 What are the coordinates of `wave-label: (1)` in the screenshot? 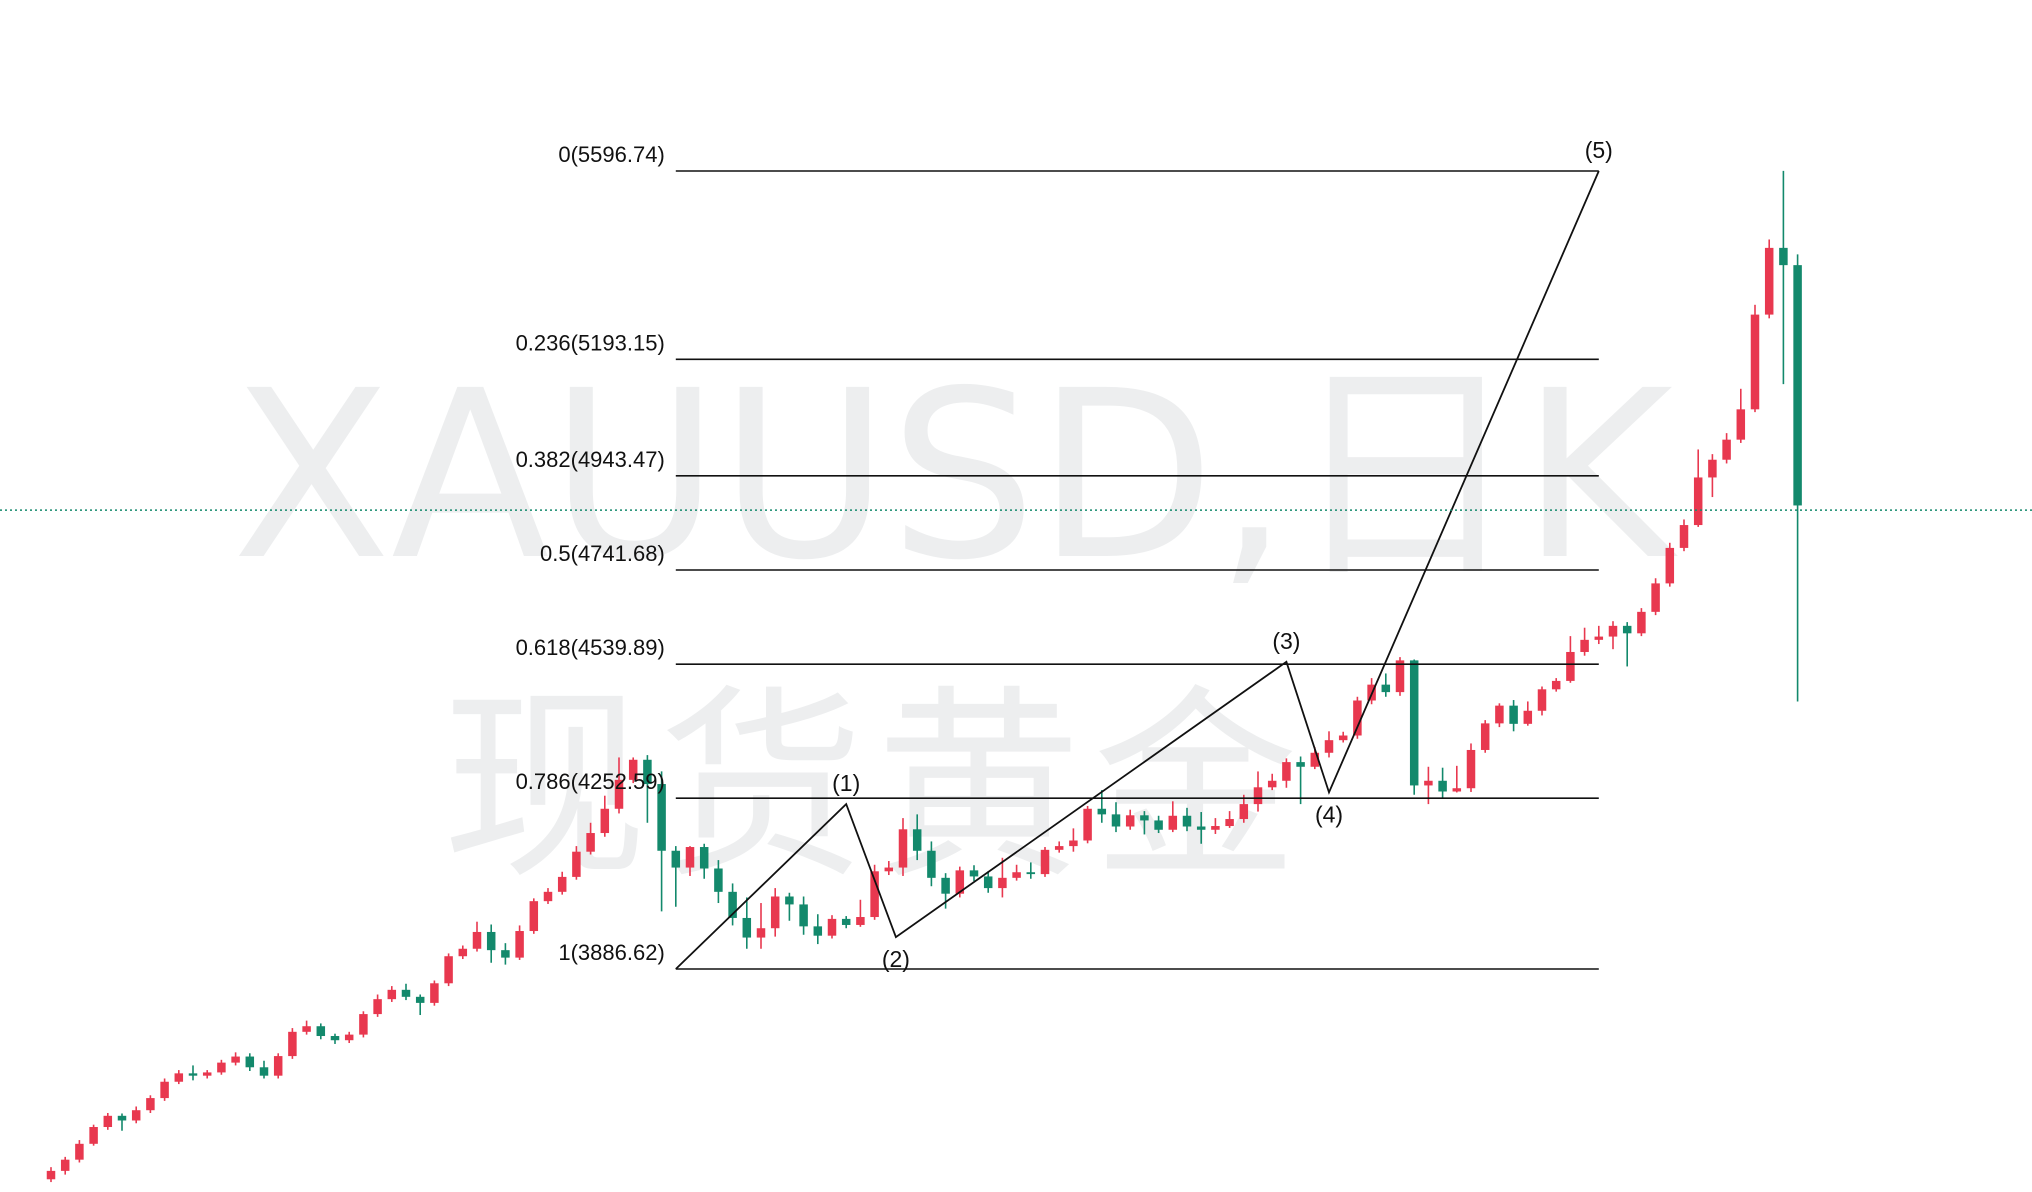 It's located at (846, 783).